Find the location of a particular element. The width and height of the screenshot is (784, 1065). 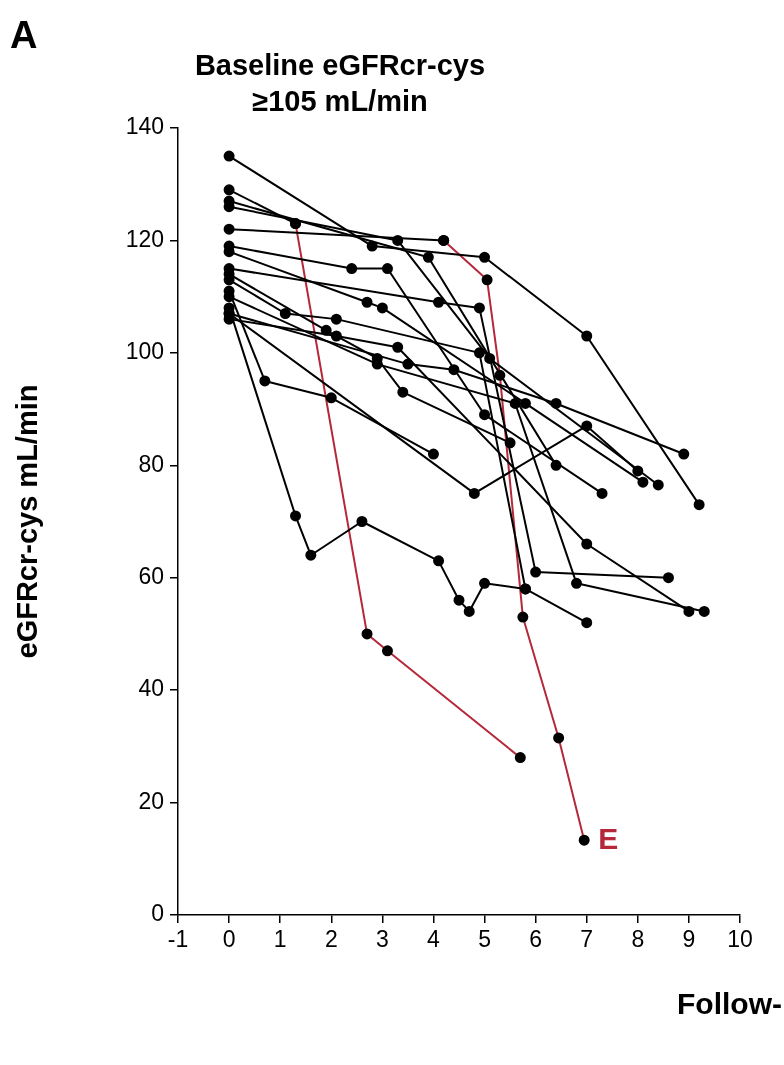

x-tick-label: 3 is located at coordinates (382, 939).